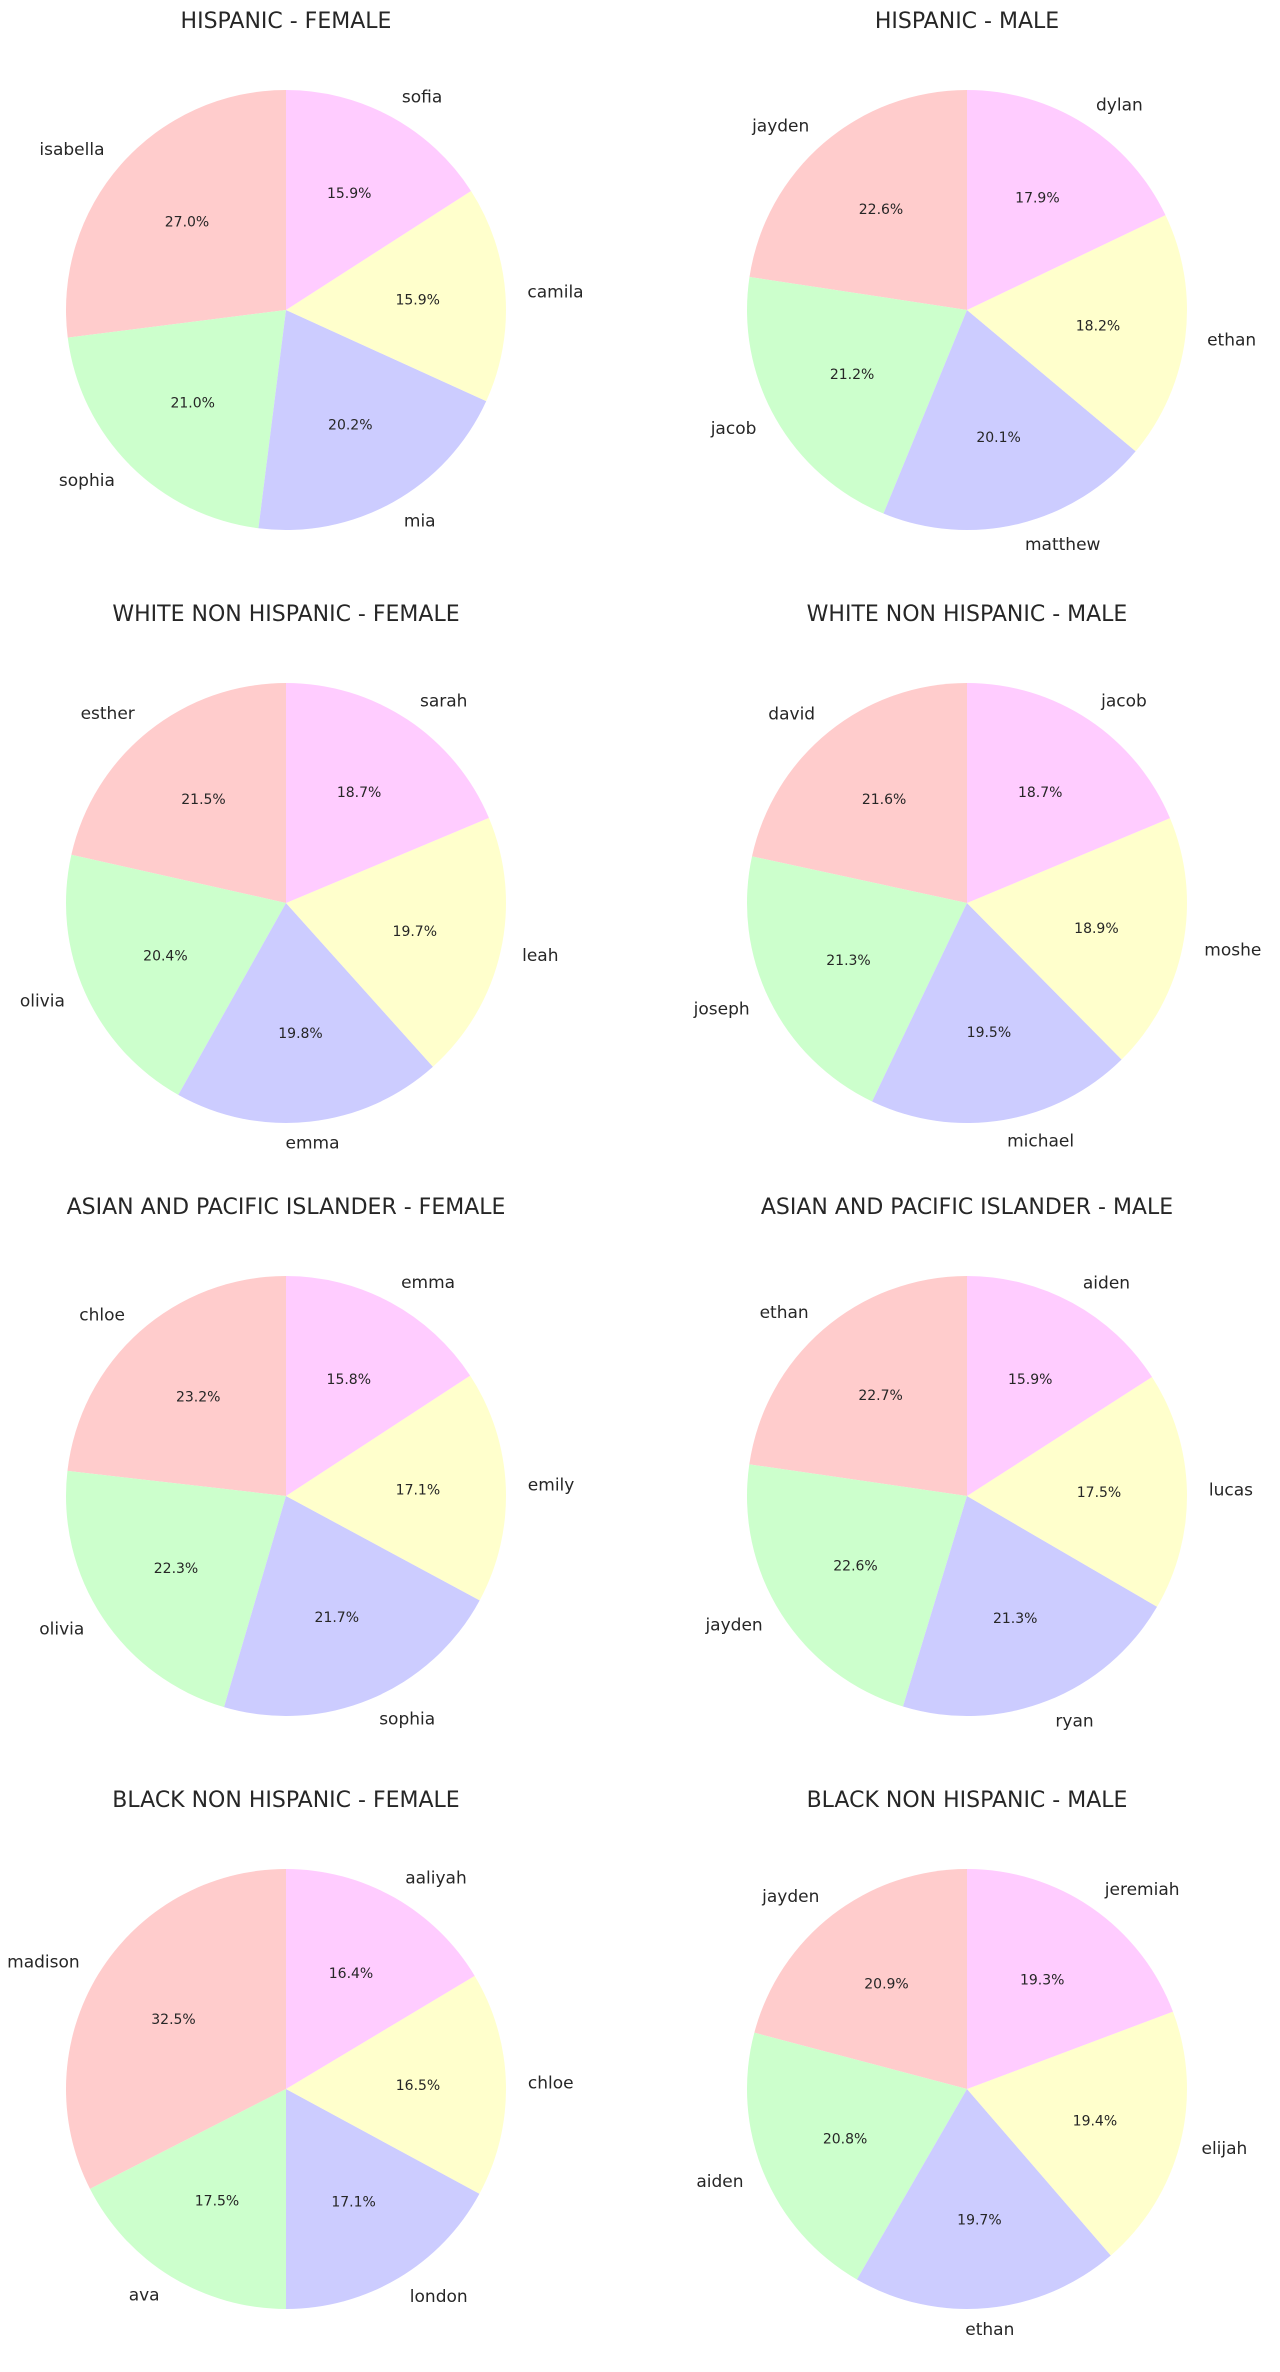  I want to click on pie-slice-madison, so click(176, 2029).